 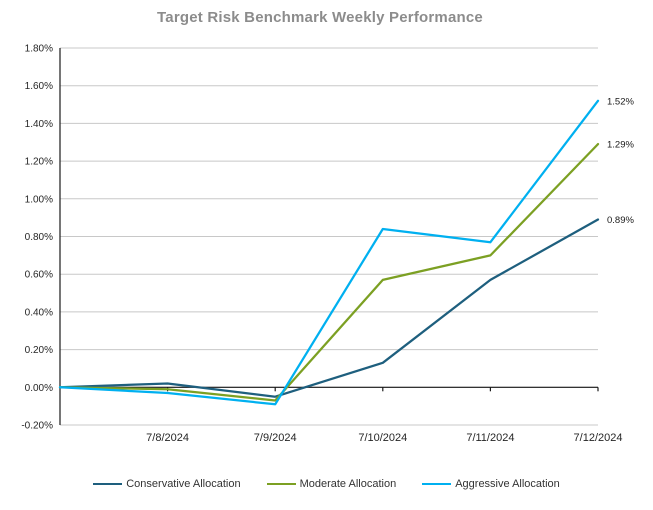 I want to click on series-end-label-aggressive-allocation: 1.52%, so click(x=620, y=101).